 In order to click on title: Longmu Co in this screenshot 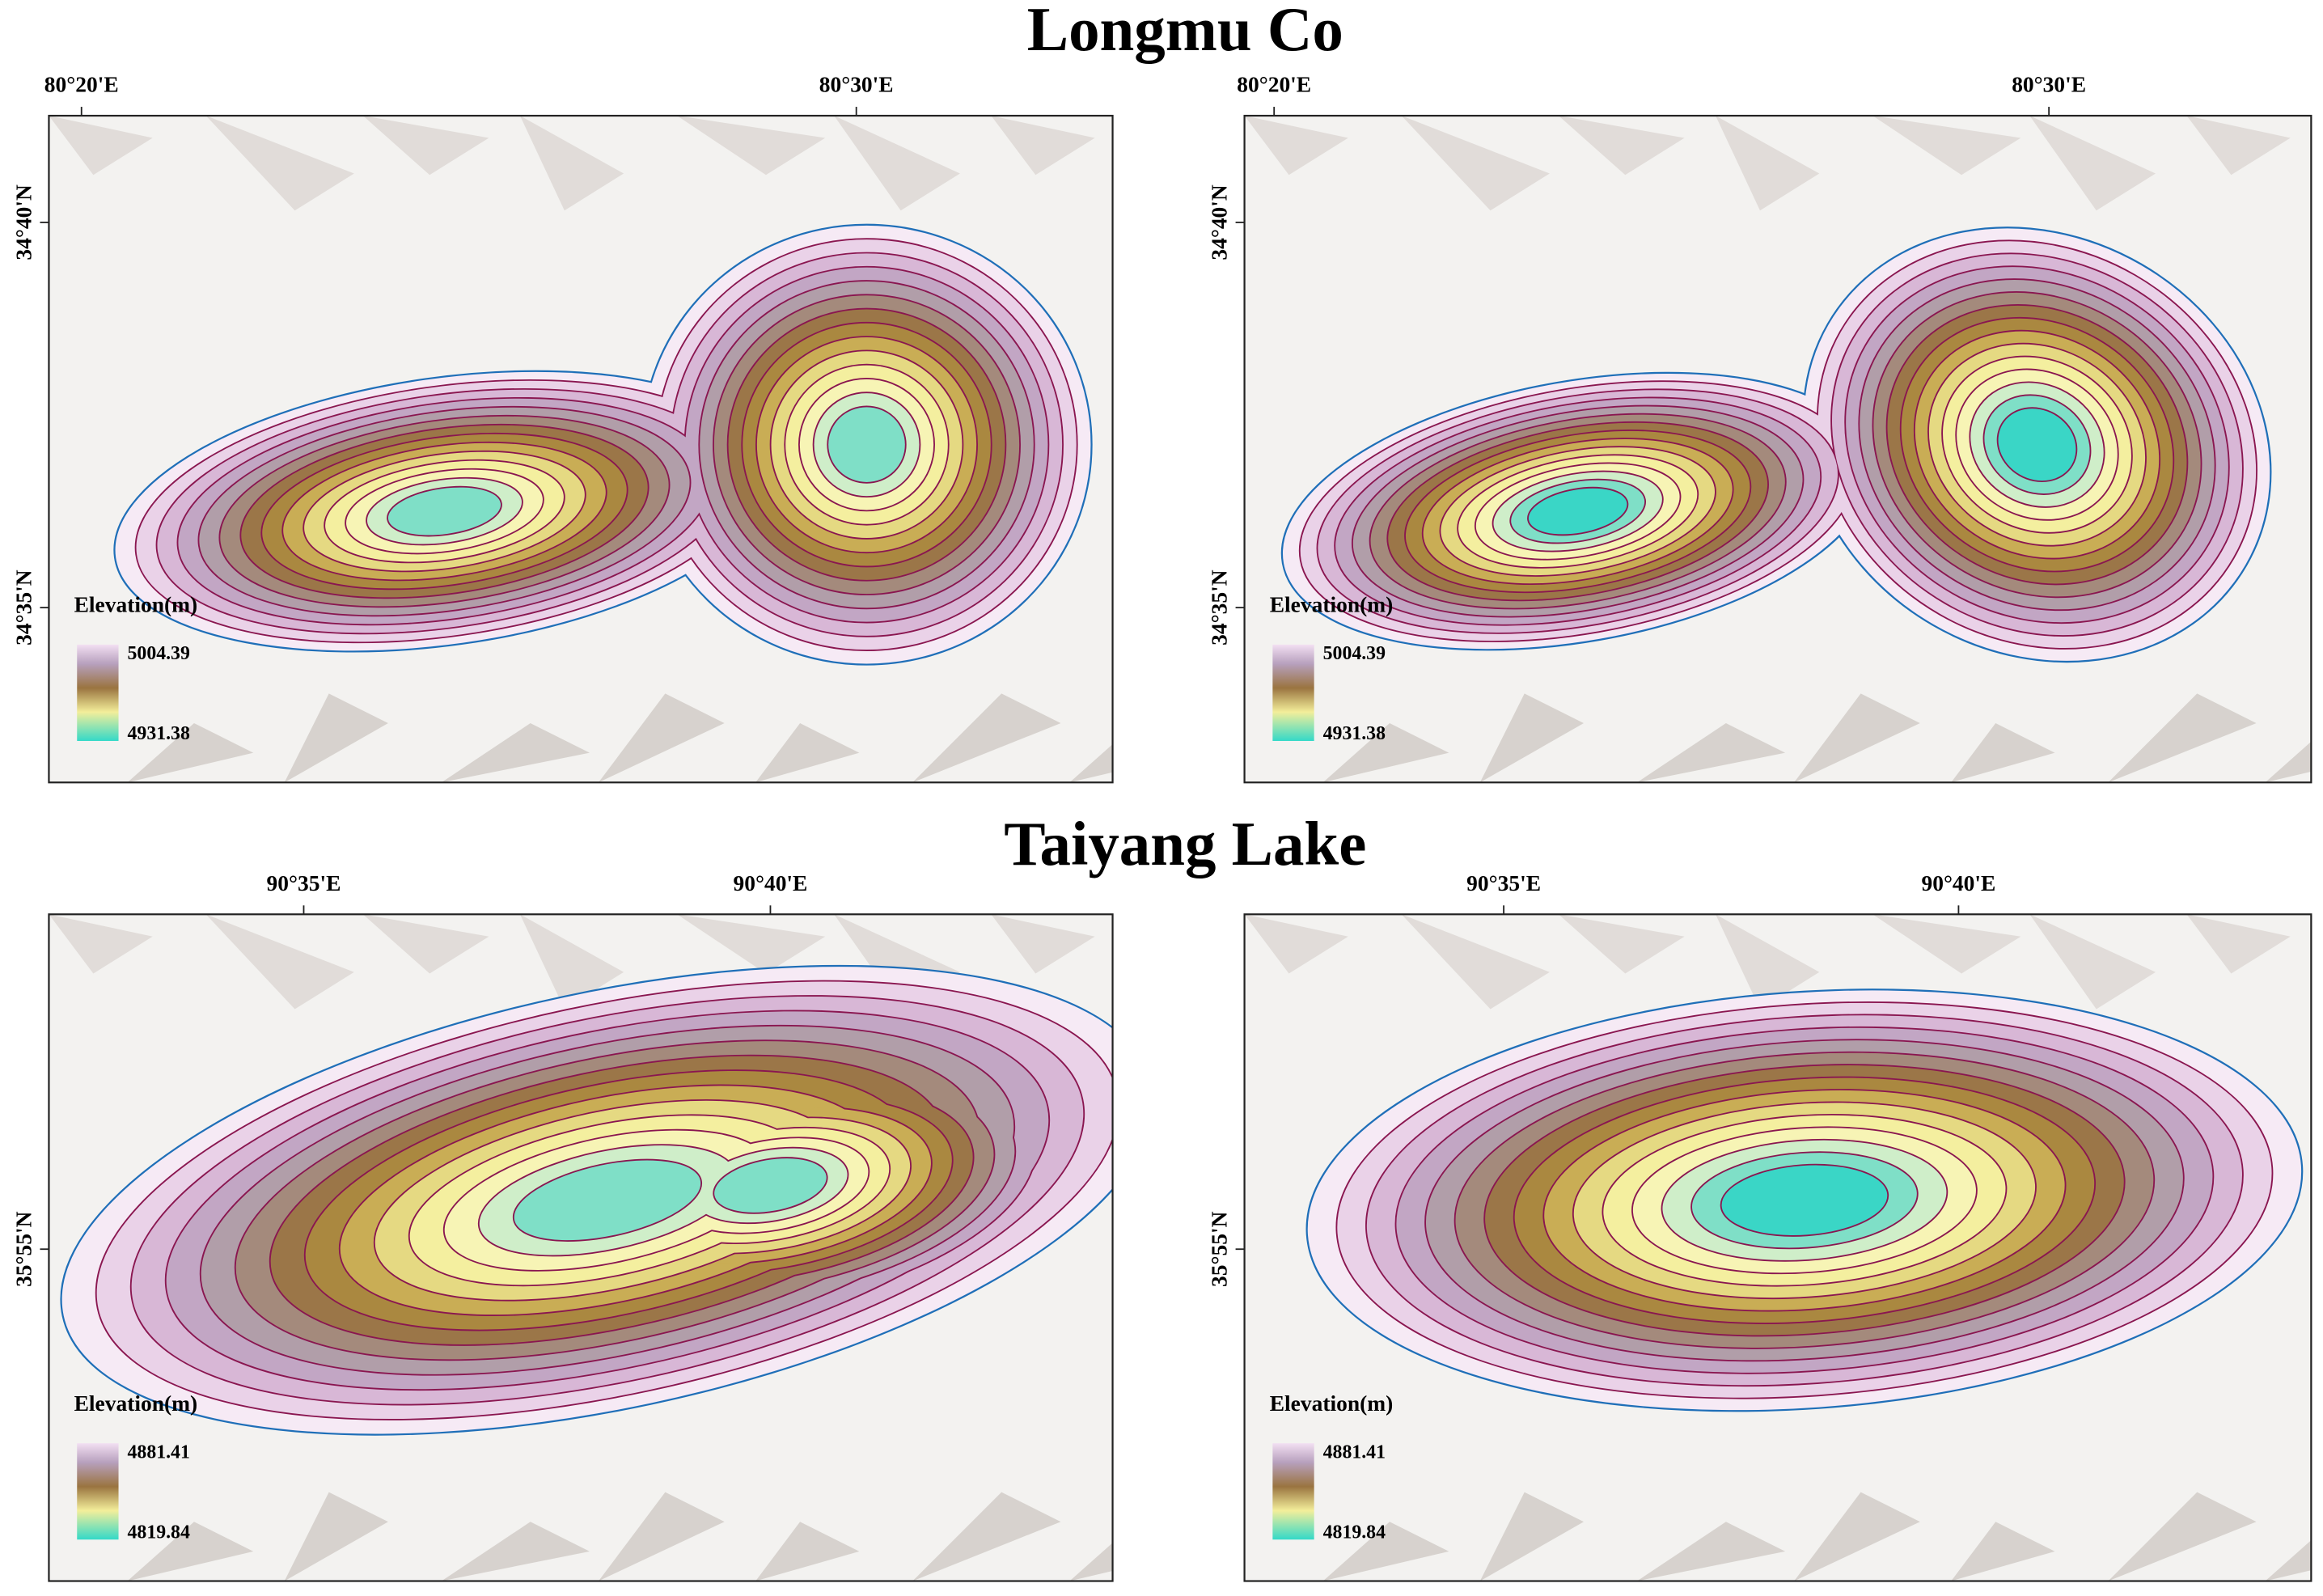, I will do `click(1185, 32)`.